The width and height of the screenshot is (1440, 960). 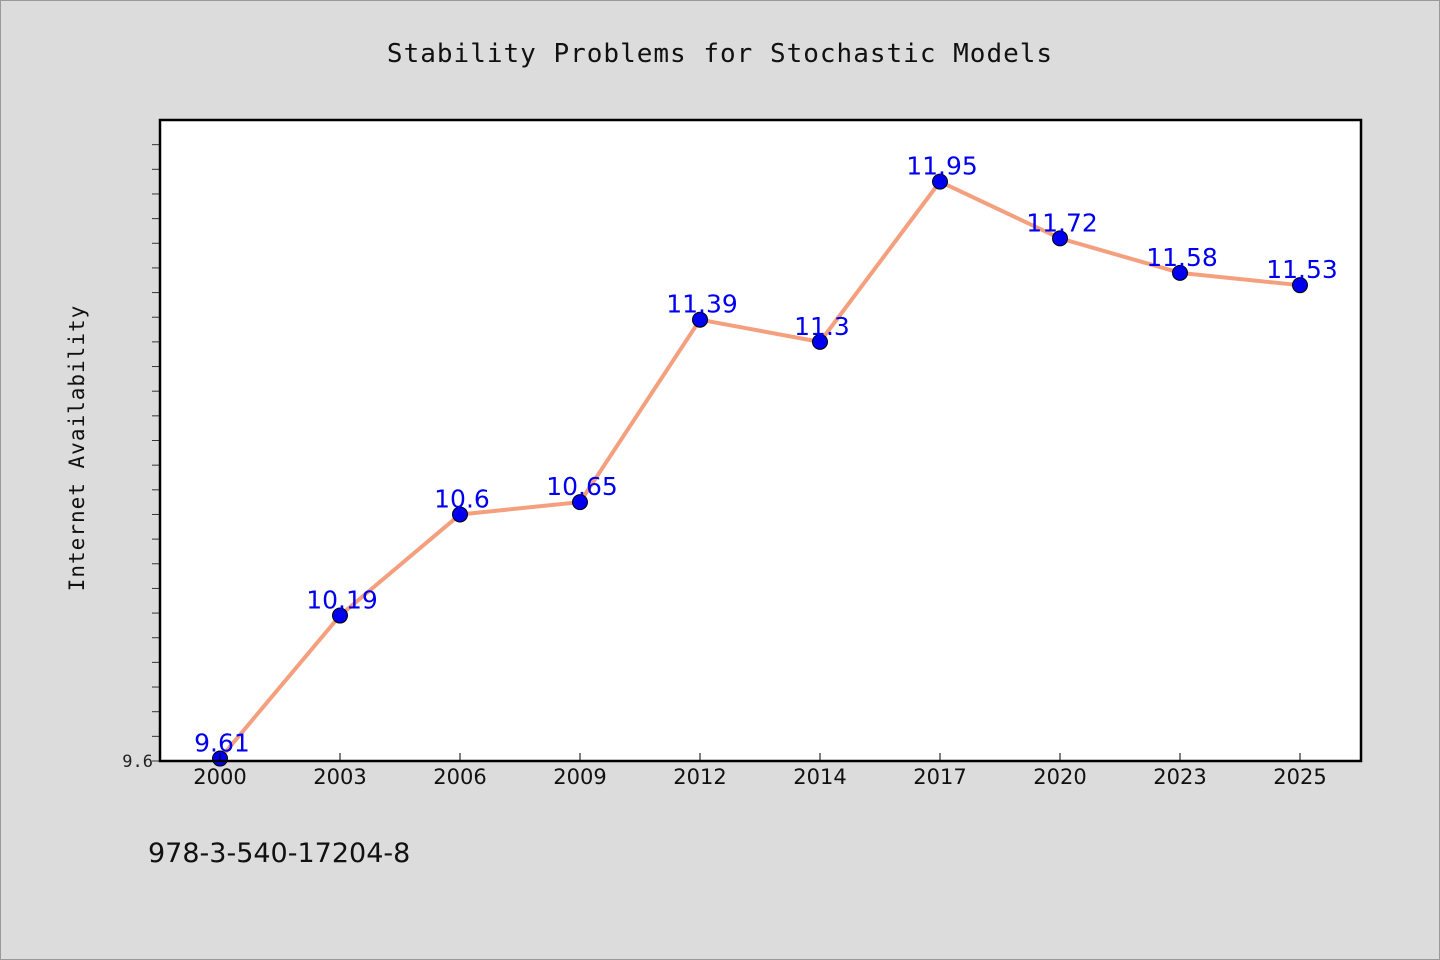 What do you see at coordinates (462, 498) in the screenshot?
I see `data-label: 10.6` at bounding box center [462, 498].